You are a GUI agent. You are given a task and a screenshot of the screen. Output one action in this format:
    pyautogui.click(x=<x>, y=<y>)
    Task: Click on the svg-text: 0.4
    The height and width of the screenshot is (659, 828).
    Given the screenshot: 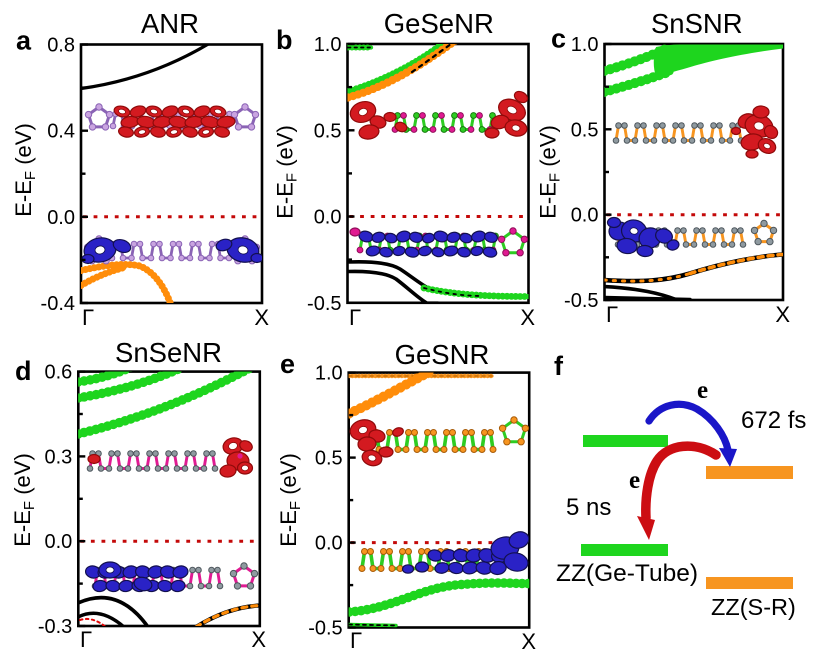 What is the action you would take?
    pyautogui.click(x=61, y=132)
    